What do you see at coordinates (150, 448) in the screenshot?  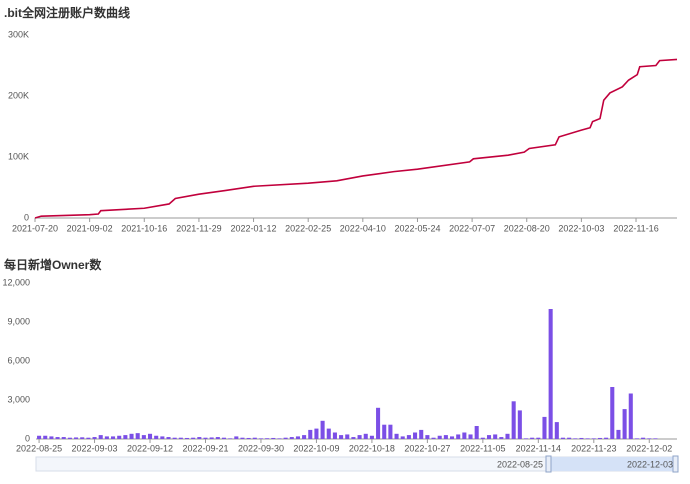 I see `x-tick-label: 2022-09-12` at bounding box center [150, 448].